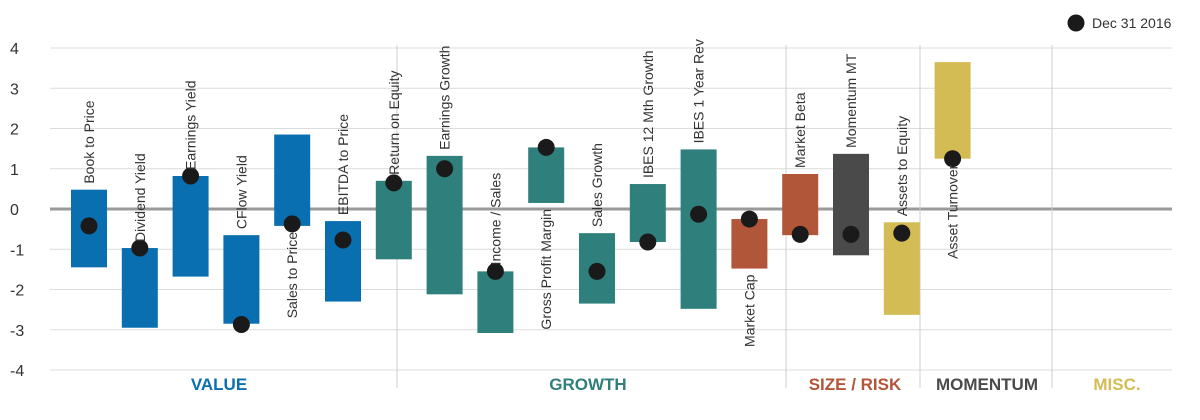 The image size is (1200, 420). What do you see at coordinates (17, 331) in the screenshot?
I see `y-tick-label: -3` at bounding box center [17, 331].